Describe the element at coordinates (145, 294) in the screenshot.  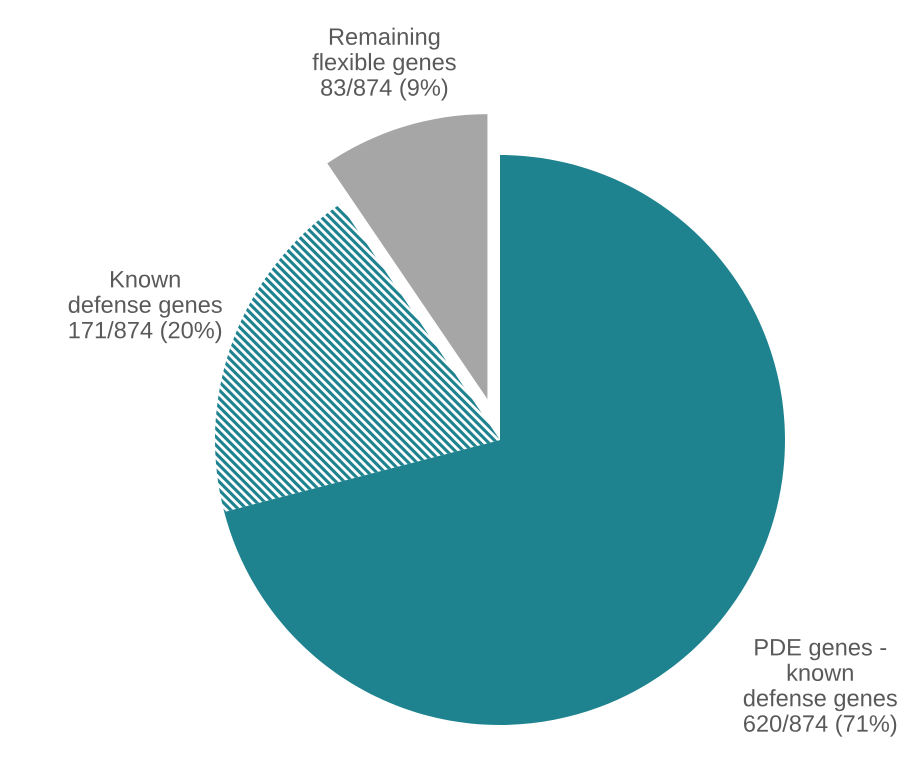
I see `slice-label: Known defense genes` at that location.